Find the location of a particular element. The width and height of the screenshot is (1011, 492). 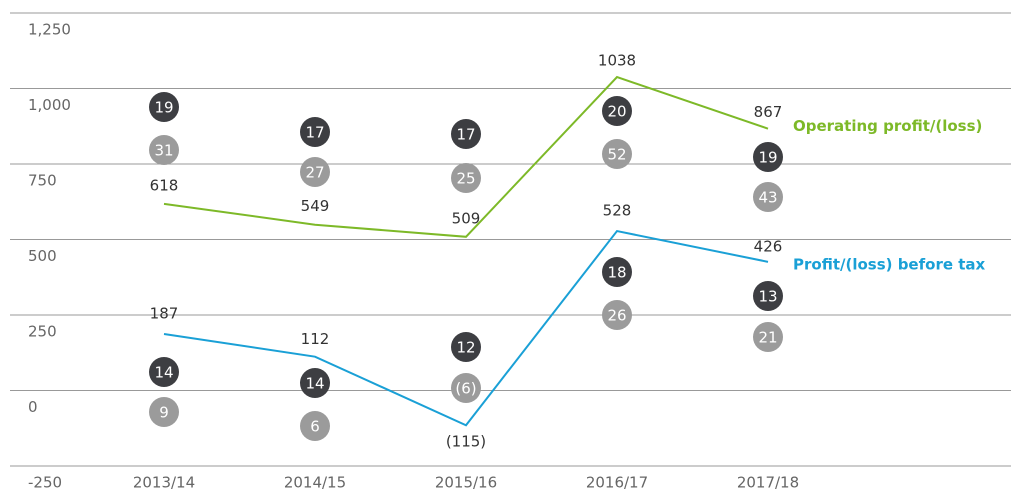

data-label: 1038 is located at coordinates (617, 61).